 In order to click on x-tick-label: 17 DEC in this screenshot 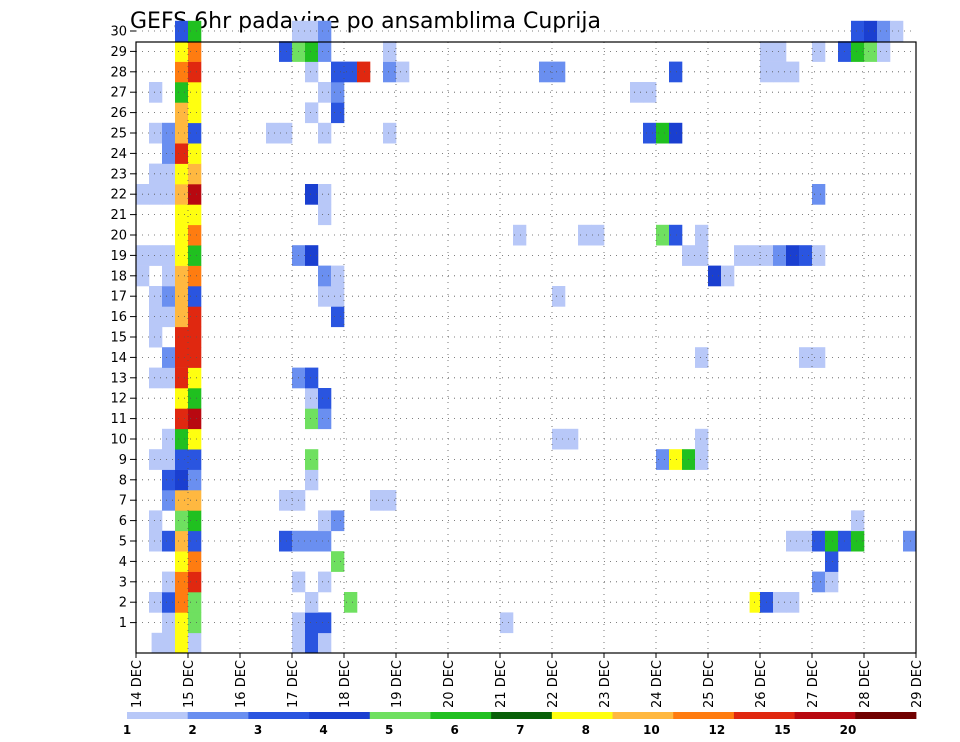, I will do `click(293, 684)`.